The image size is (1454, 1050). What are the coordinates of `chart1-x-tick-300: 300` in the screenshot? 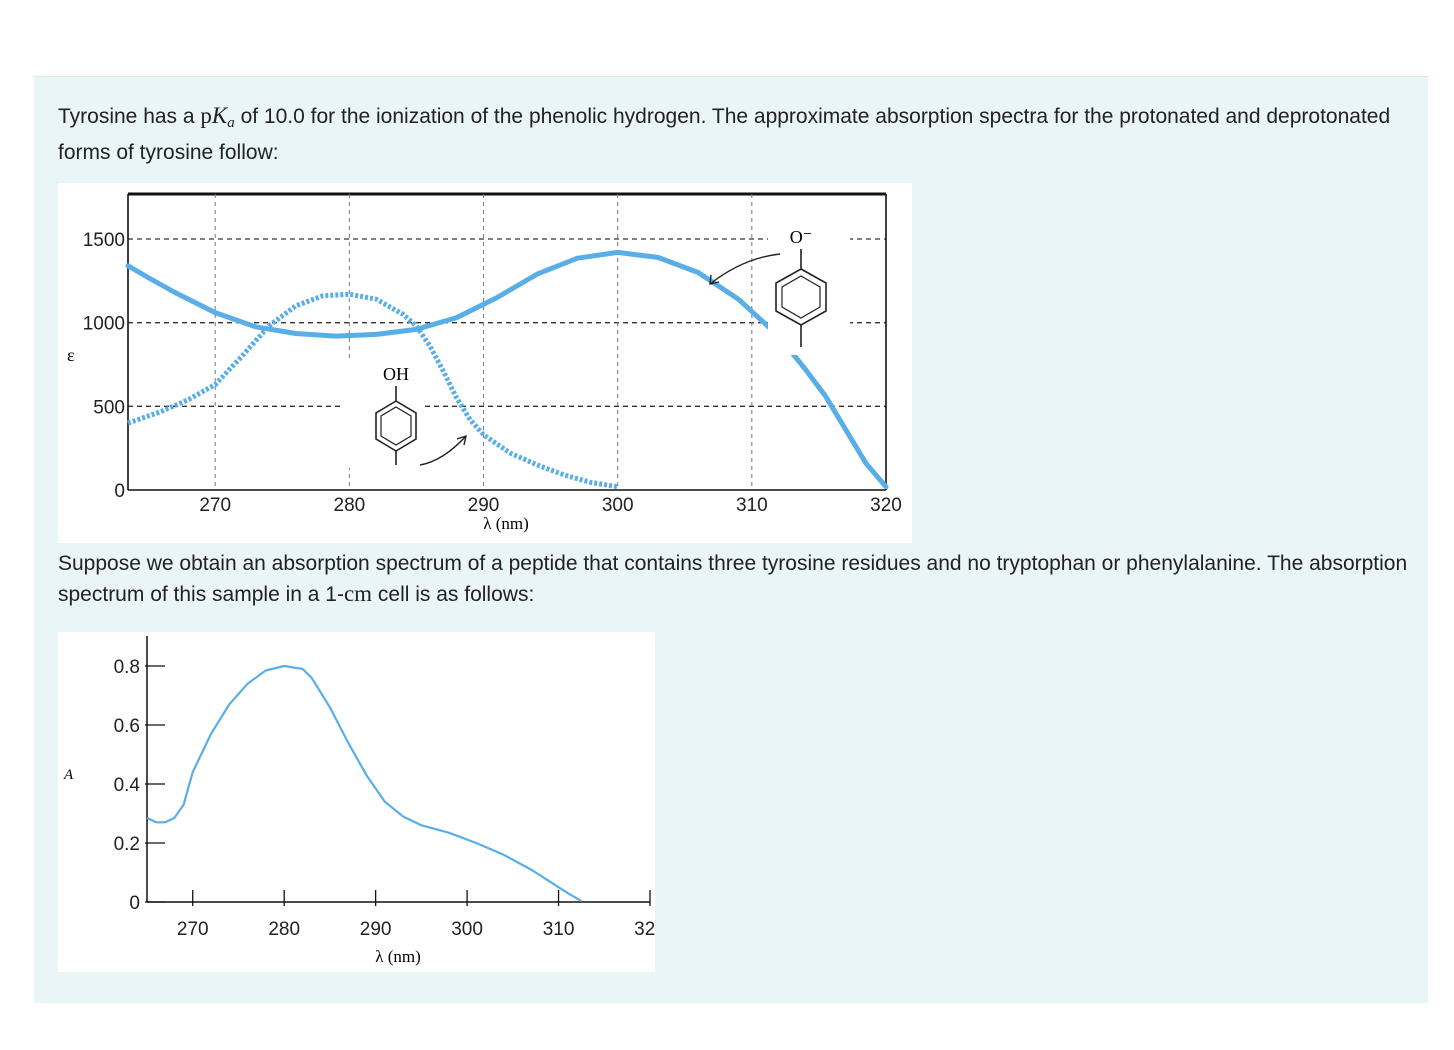 It's located at (618, 505).